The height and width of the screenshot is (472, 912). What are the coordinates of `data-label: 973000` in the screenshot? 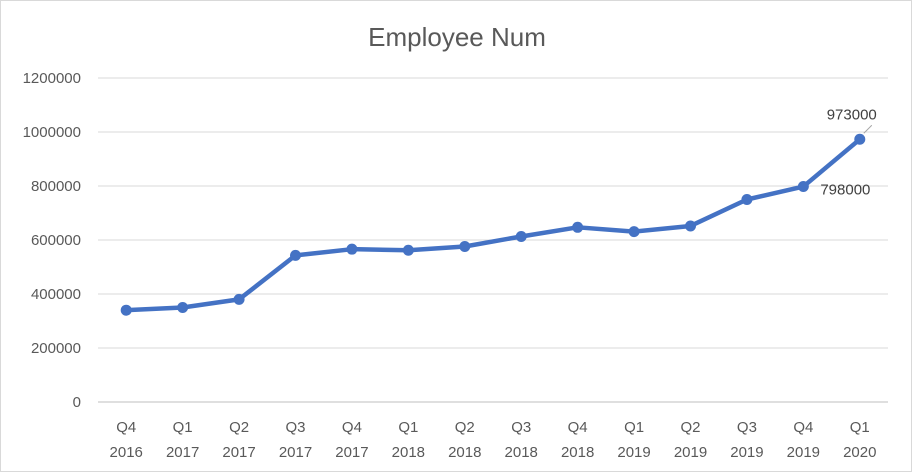 It's located at (852, 114).